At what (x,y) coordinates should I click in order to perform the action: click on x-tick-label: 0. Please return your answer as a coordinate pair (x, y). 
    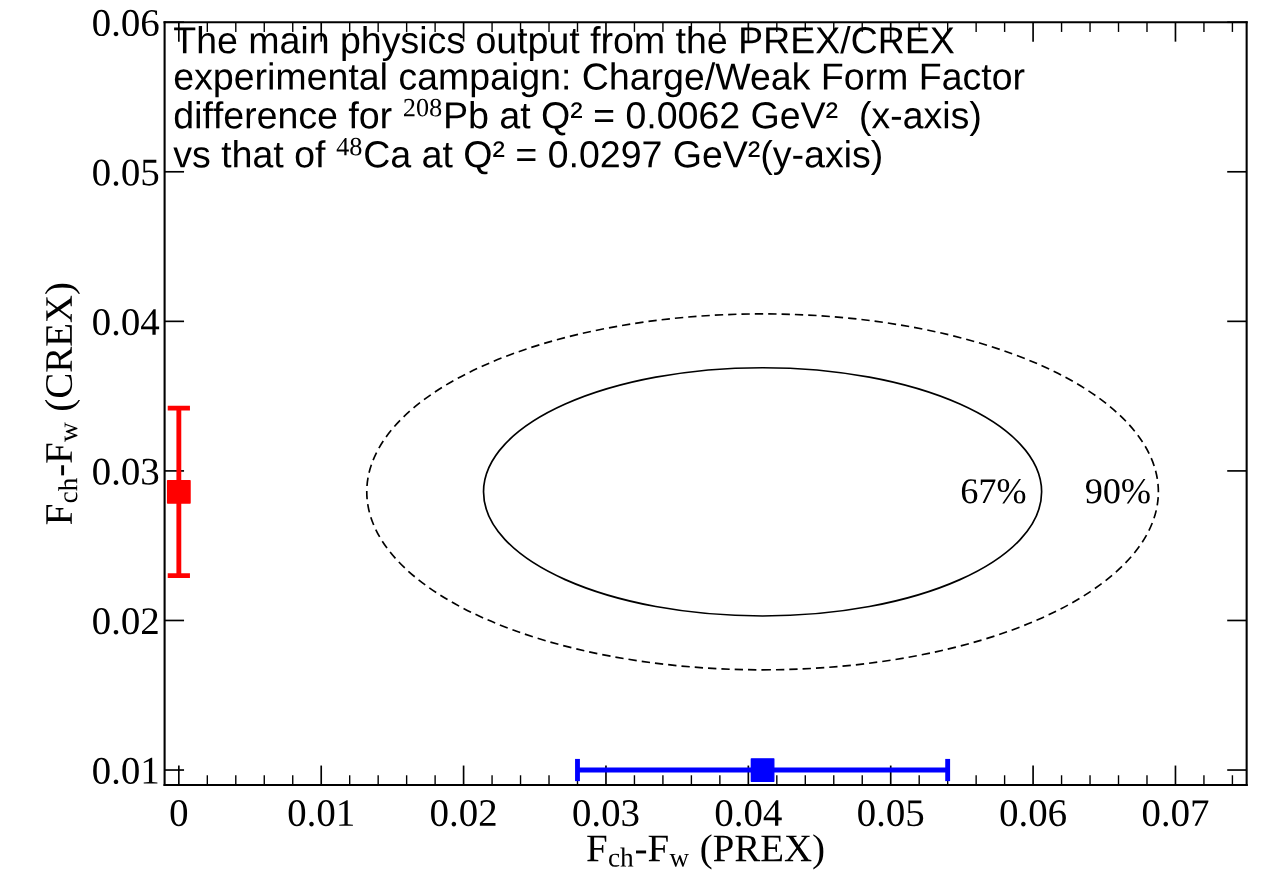
    Looking at the image, I should click on (179, 813).